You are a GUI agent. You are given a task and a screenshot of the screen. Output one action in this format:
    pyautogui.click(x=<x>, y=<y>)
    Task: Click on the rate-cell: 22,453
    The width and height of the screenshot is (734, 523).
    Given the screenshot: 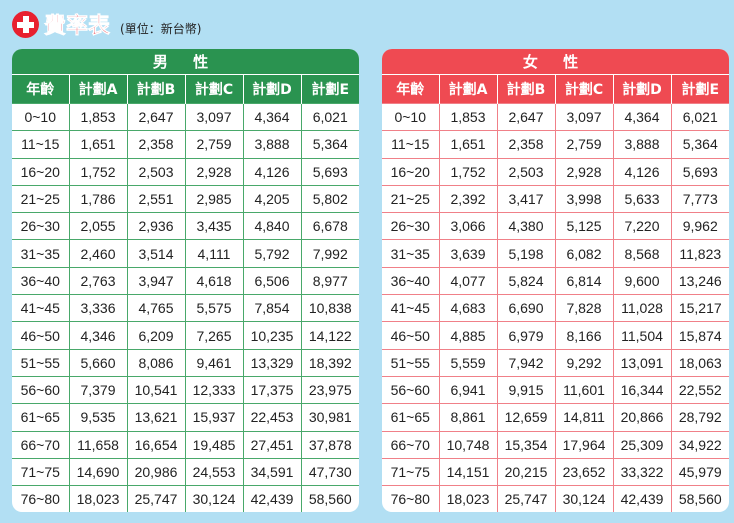 What is the action you would take?
    pyautogui.click(x=272, y=417)
    